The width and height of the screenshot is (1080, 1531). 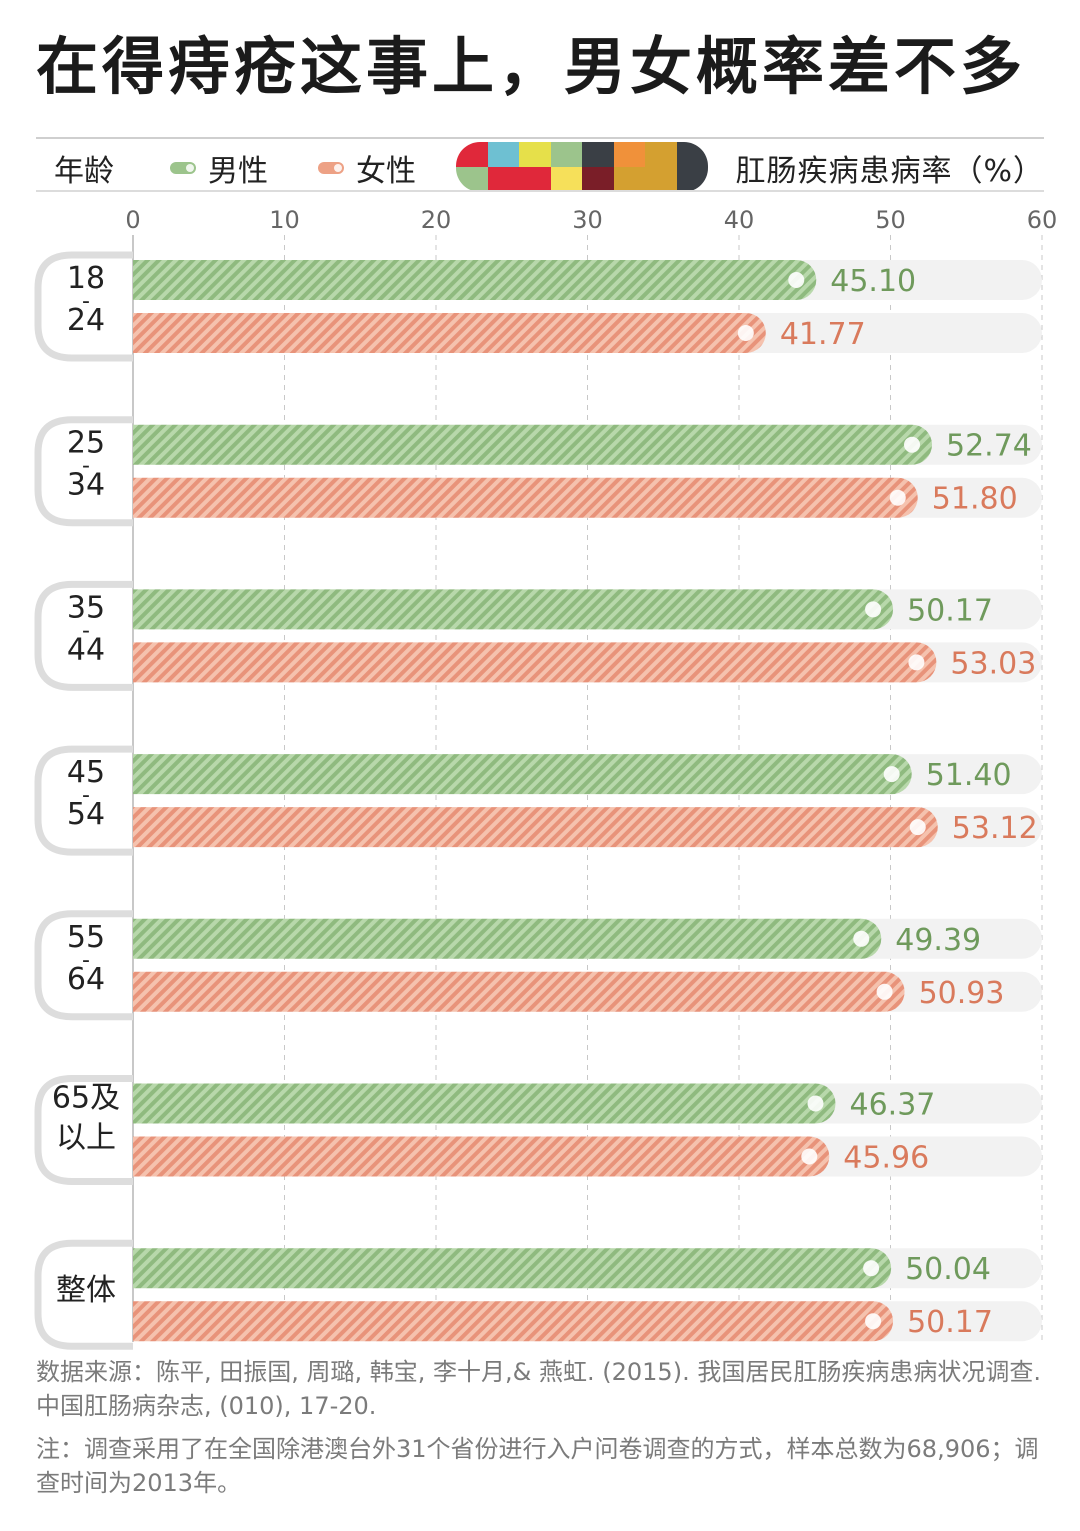 I want to click on male-value-label: 50.17, so click(x=950, y=610).